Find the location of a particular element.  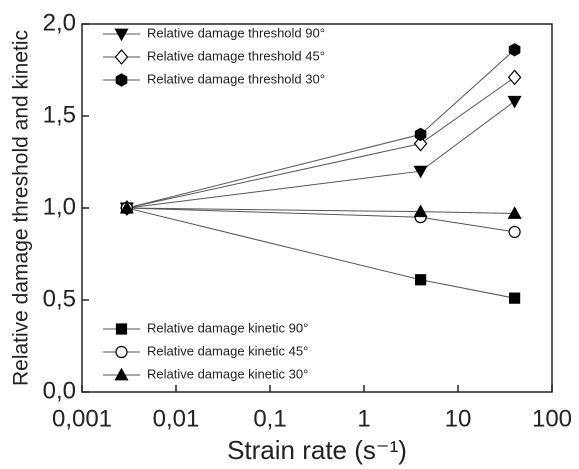

x-tick-label: 0,001 is located at coordinates (82, 418).